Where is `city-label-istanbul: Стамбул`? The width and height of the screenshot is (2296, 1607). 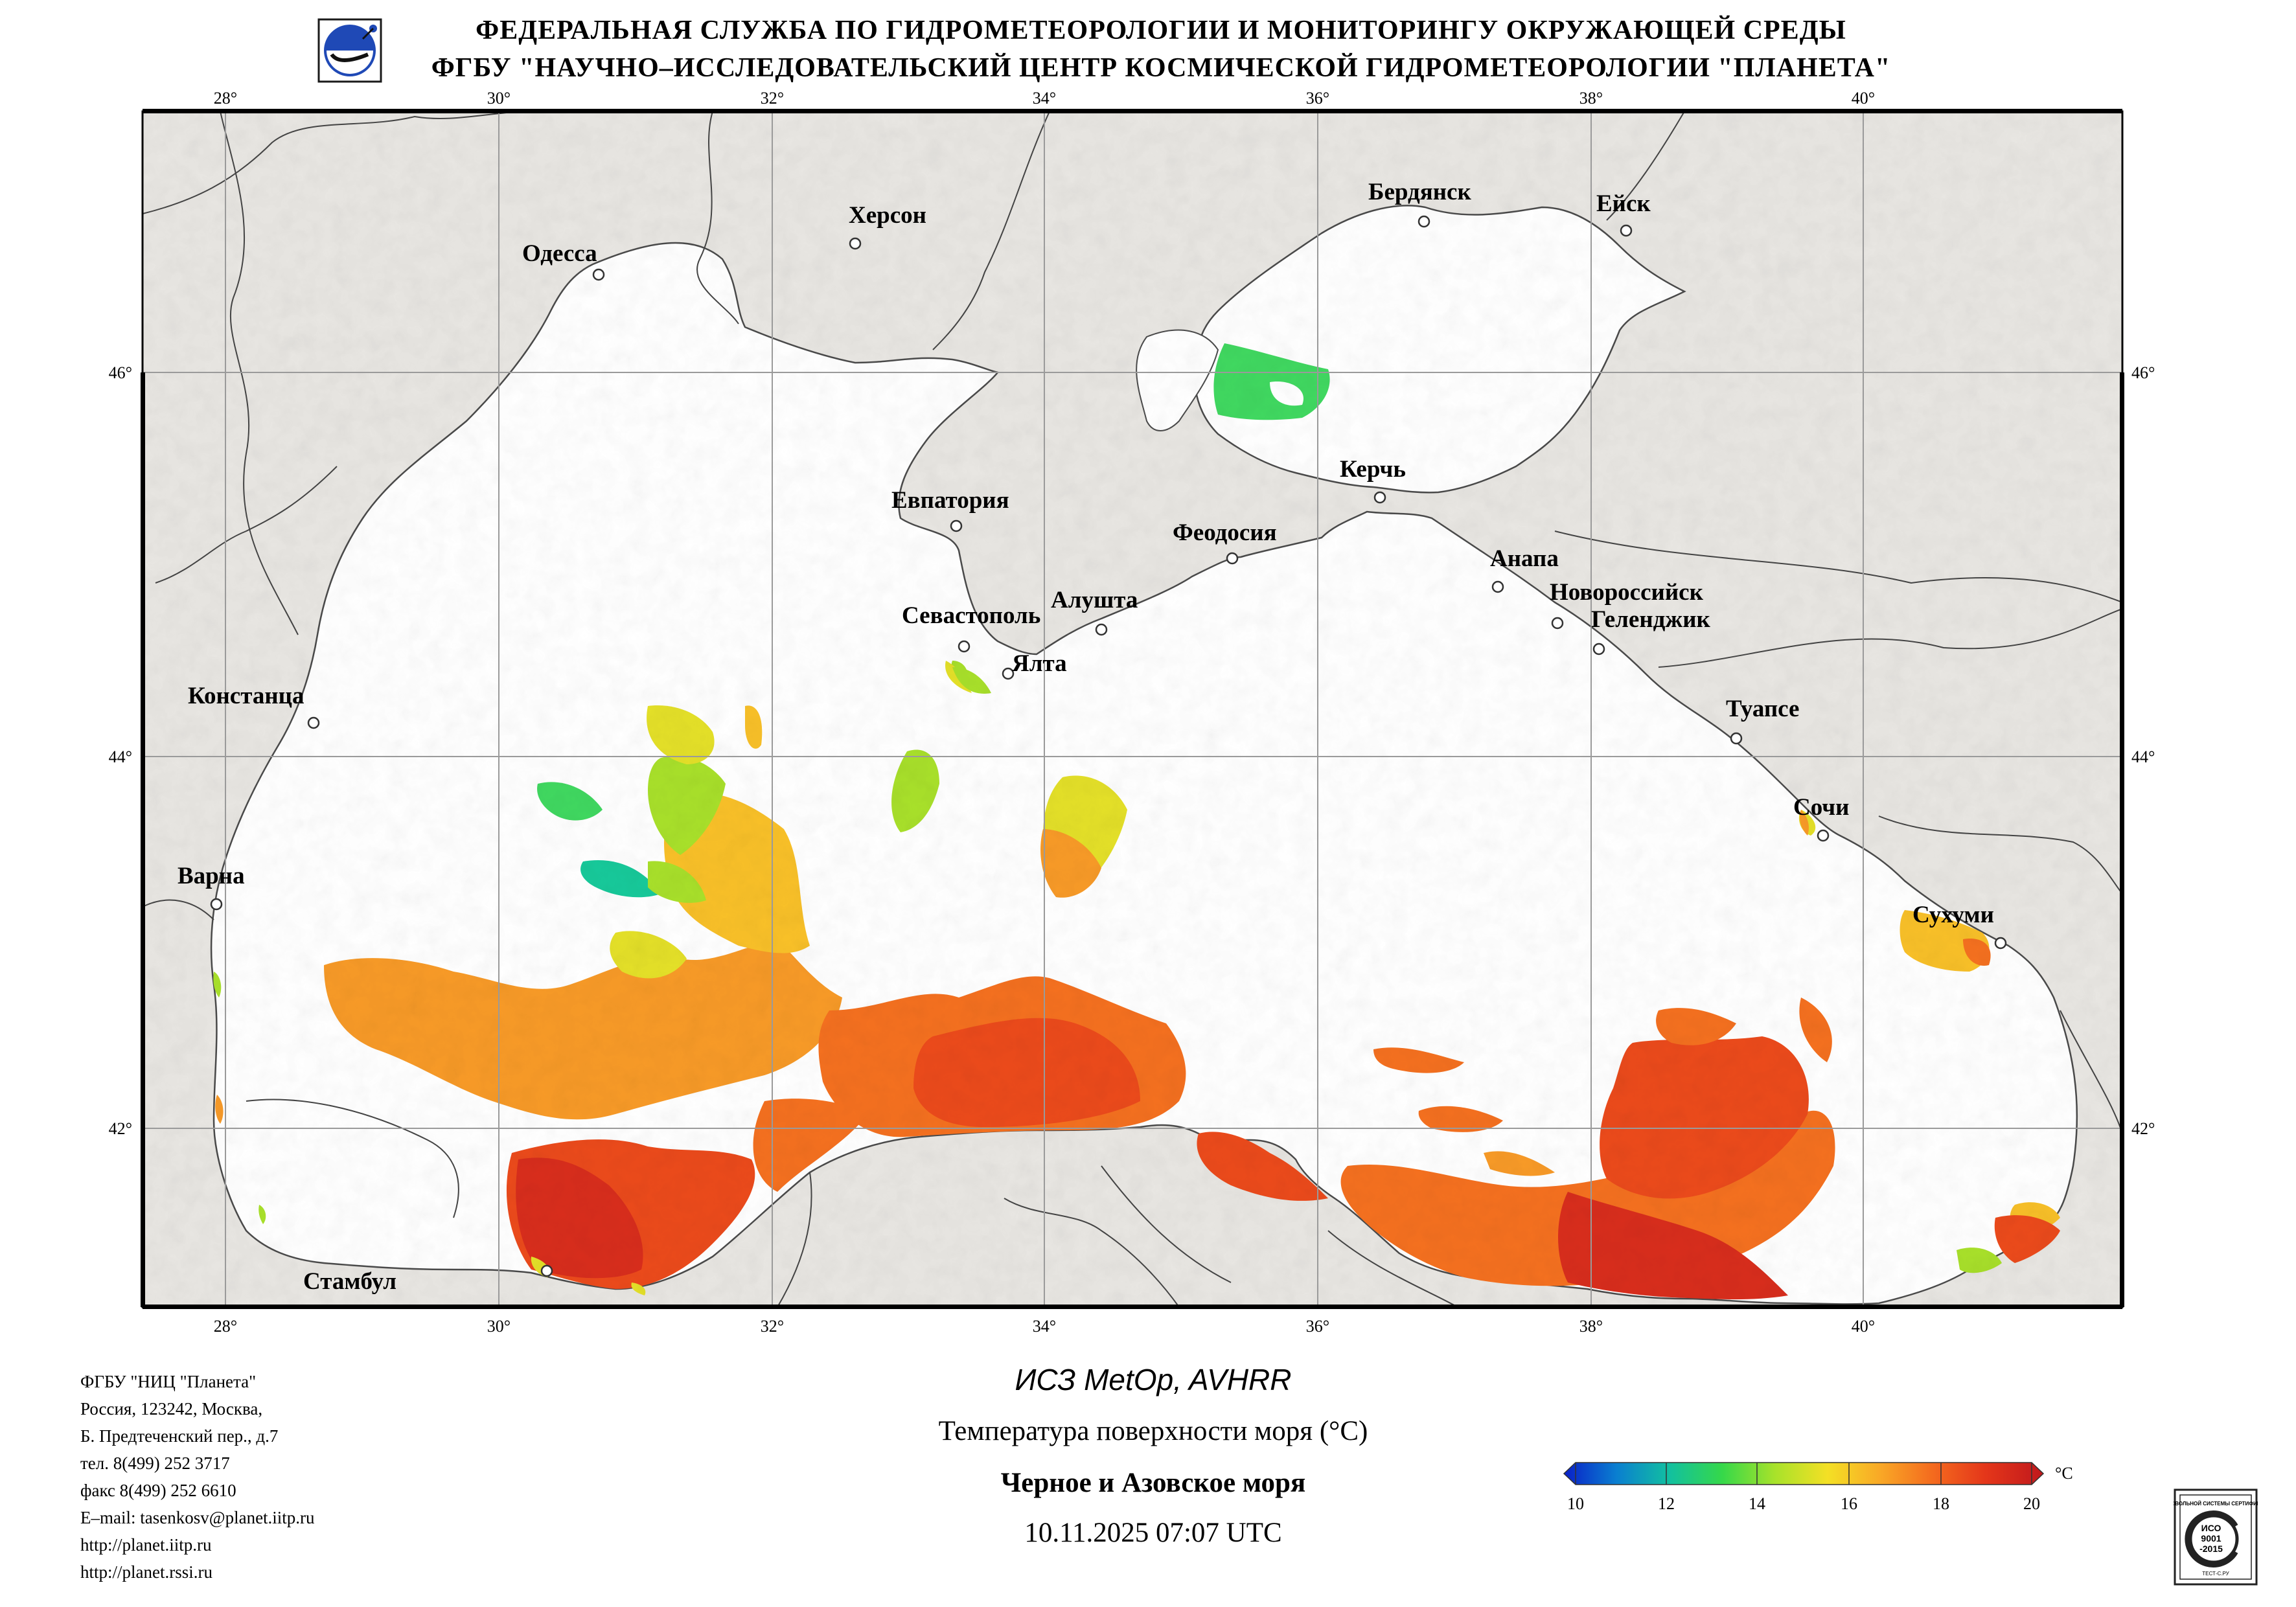
city-label-istanbul: Стамбул is located at coordinates (349, 1281).